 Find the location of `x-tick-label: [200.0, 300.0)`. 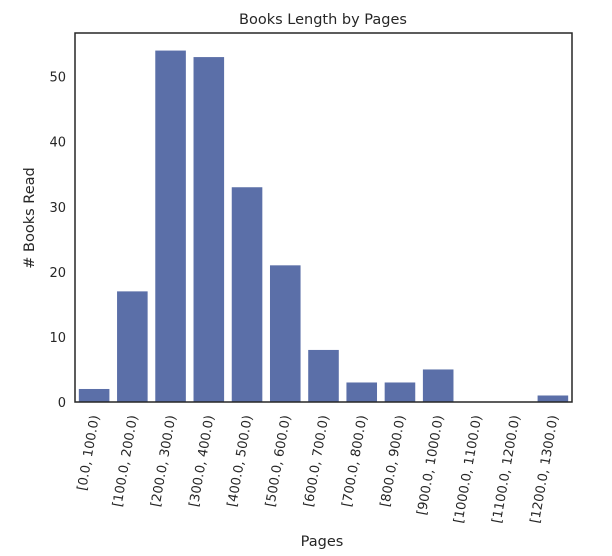

x-tick-label: [200.0, 300.0) is located at coordinates (164, 461).